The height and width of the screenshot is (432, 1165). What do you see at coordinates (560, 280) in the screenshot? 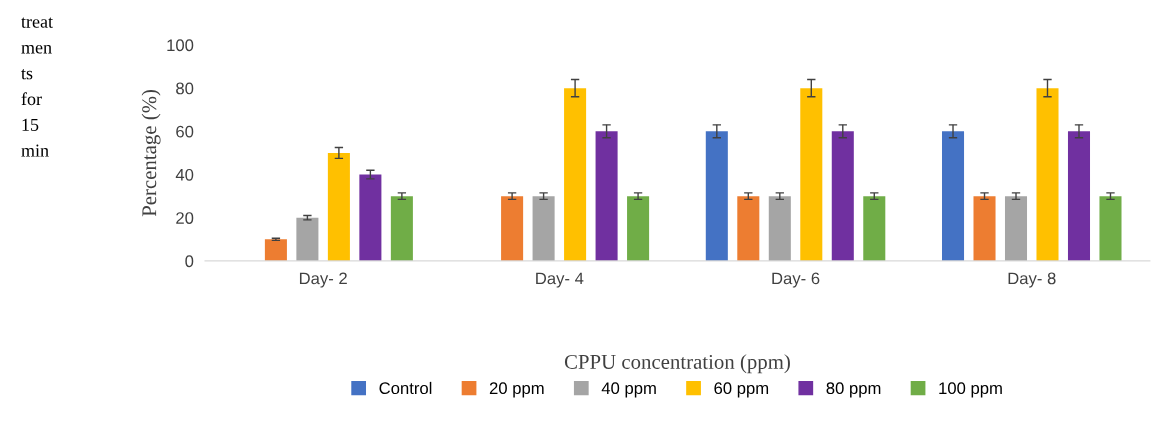
I see `x-tick-label: Day- 4` at bounding box center [560, 280].